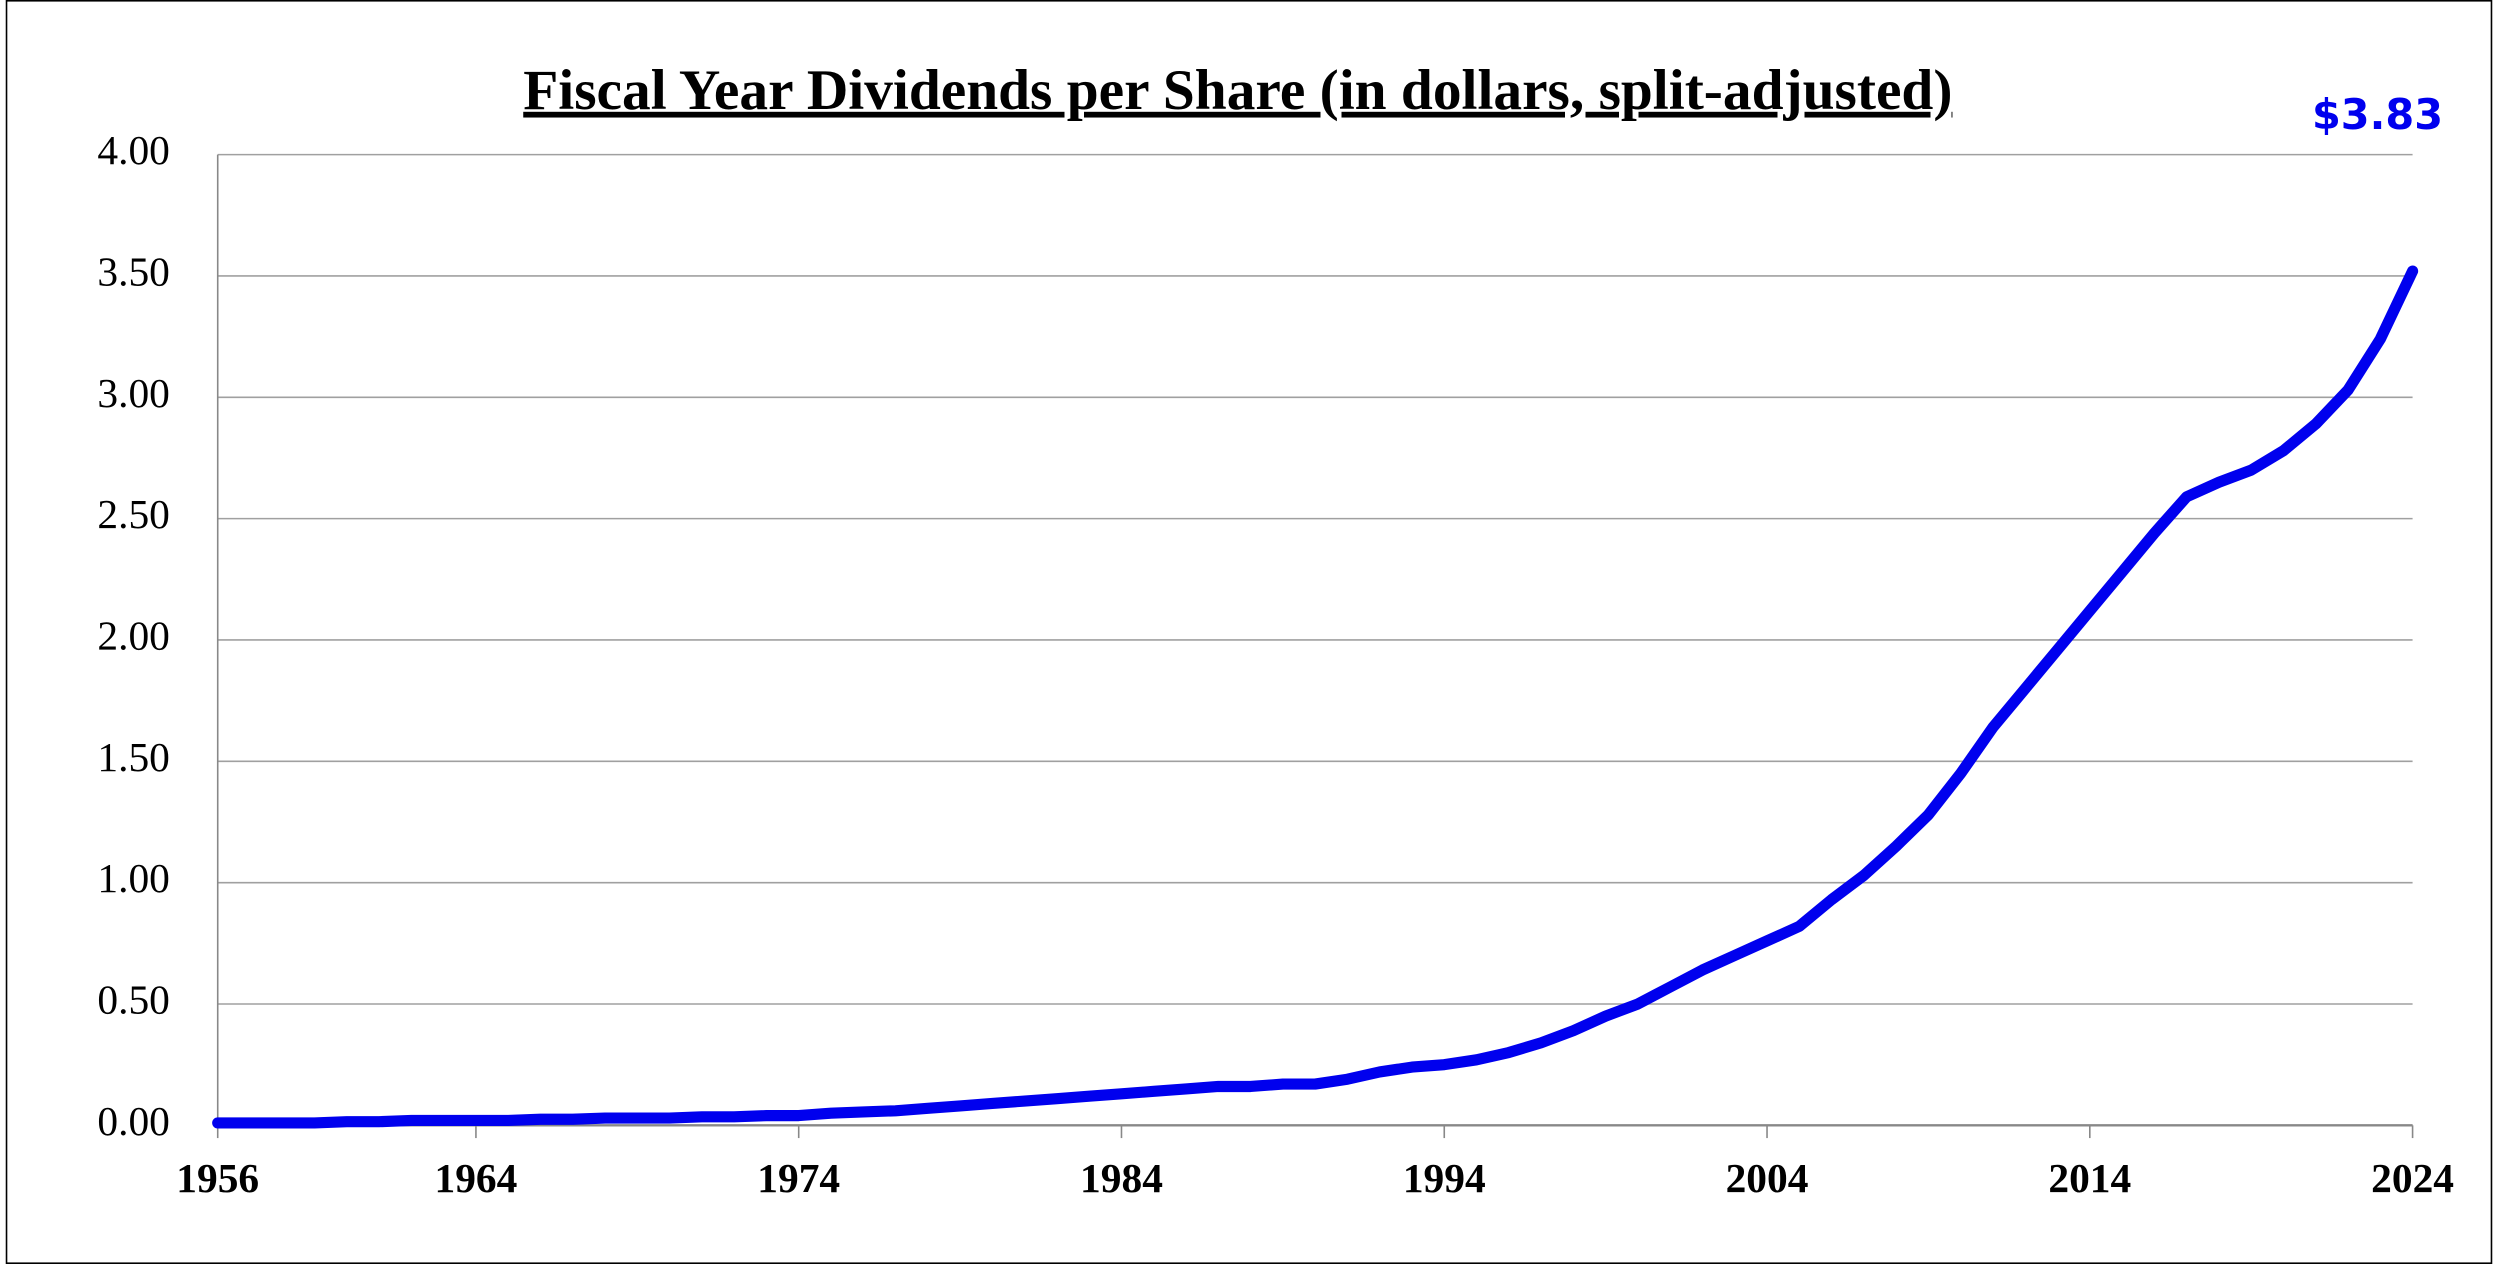 The height and width of the screenshot is (1264, 2498). Describe the element at coordinates (133, 271) in the screenshot. I see `y-tick-label: 3.50` at that location.